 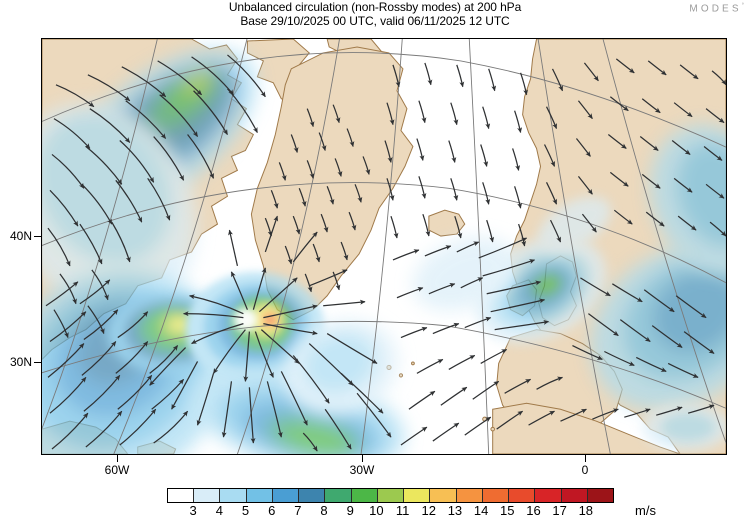 What do you see at coordinates (324, 510) in the screenshot?
I see `colorbar-tick-label: 8` at bounding box center [324, 510].